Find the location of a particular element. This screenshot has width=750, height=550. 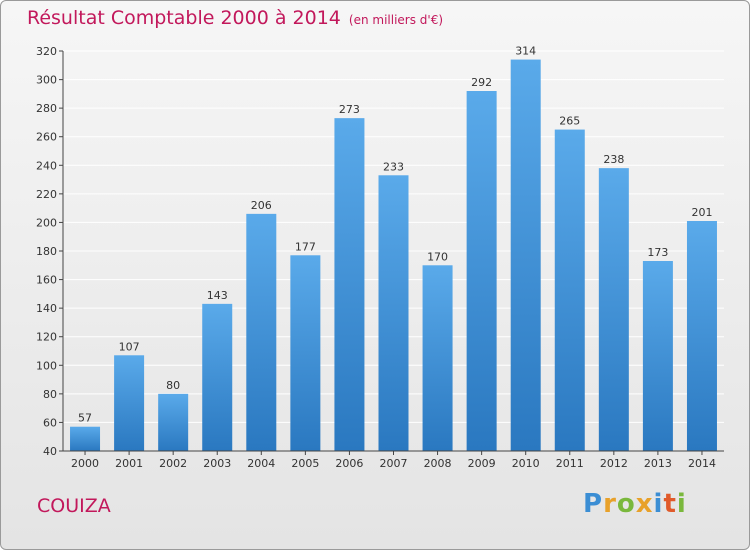

data-label: 273 is located at coordinates (349, 109).